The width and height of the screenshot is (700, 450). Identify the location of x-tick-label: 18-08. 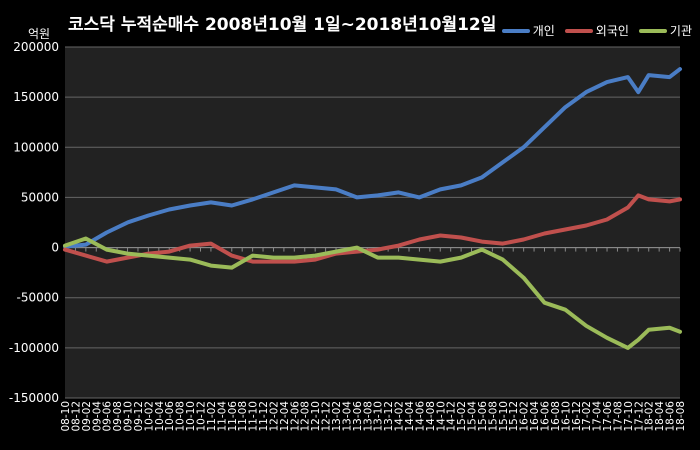
(681, 416).